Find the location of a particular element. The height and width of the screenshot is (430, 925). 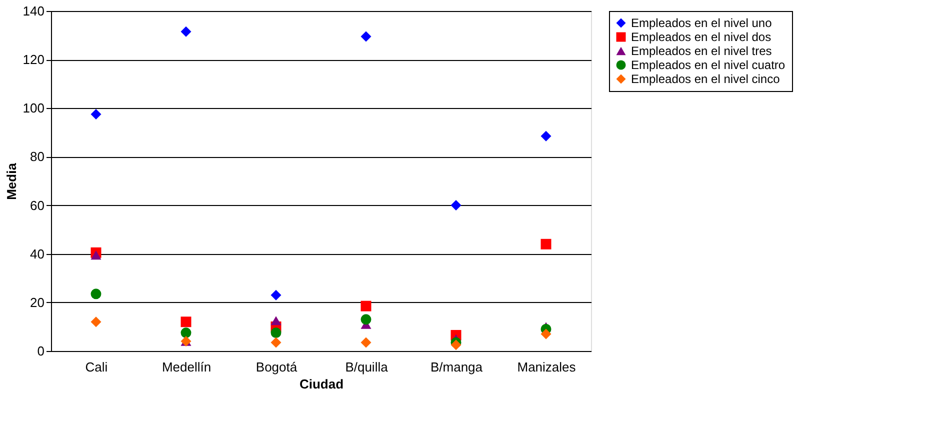

x-tick-label: Cali is located at coordinates (96, 367).